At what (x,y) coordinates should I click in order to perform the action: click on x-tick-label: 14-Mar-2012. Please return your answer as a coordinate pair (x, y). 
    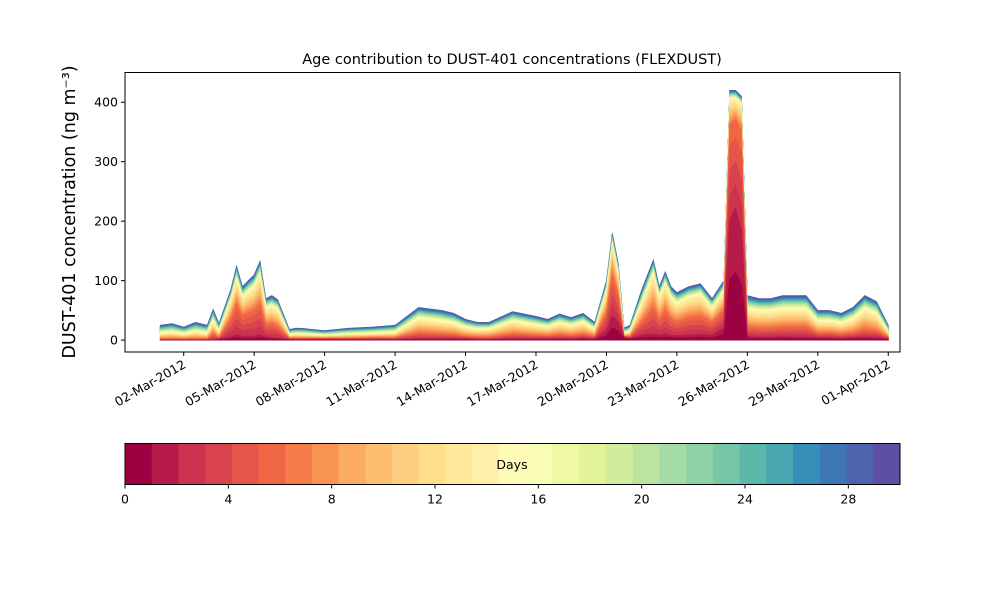
    Looking at the image, I should click on (432, 383).